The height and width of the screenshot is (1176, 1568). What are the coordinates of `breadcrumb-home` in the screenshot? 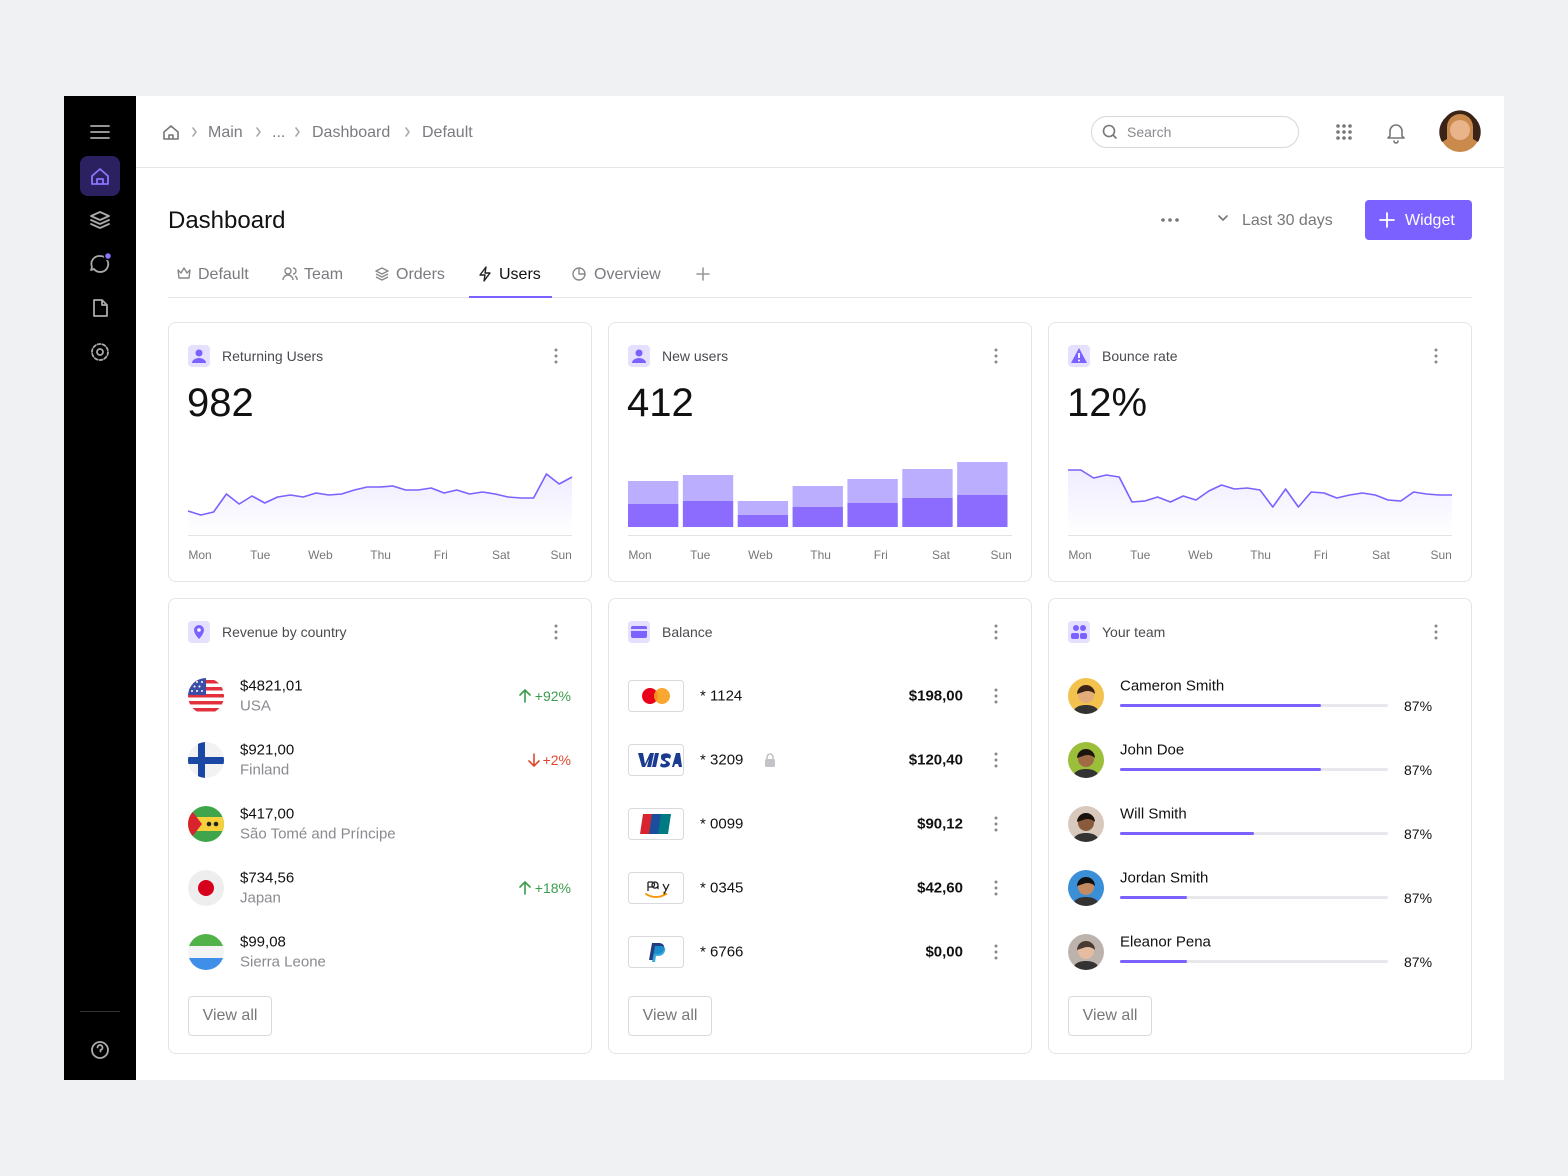 It's located at (171, 132).